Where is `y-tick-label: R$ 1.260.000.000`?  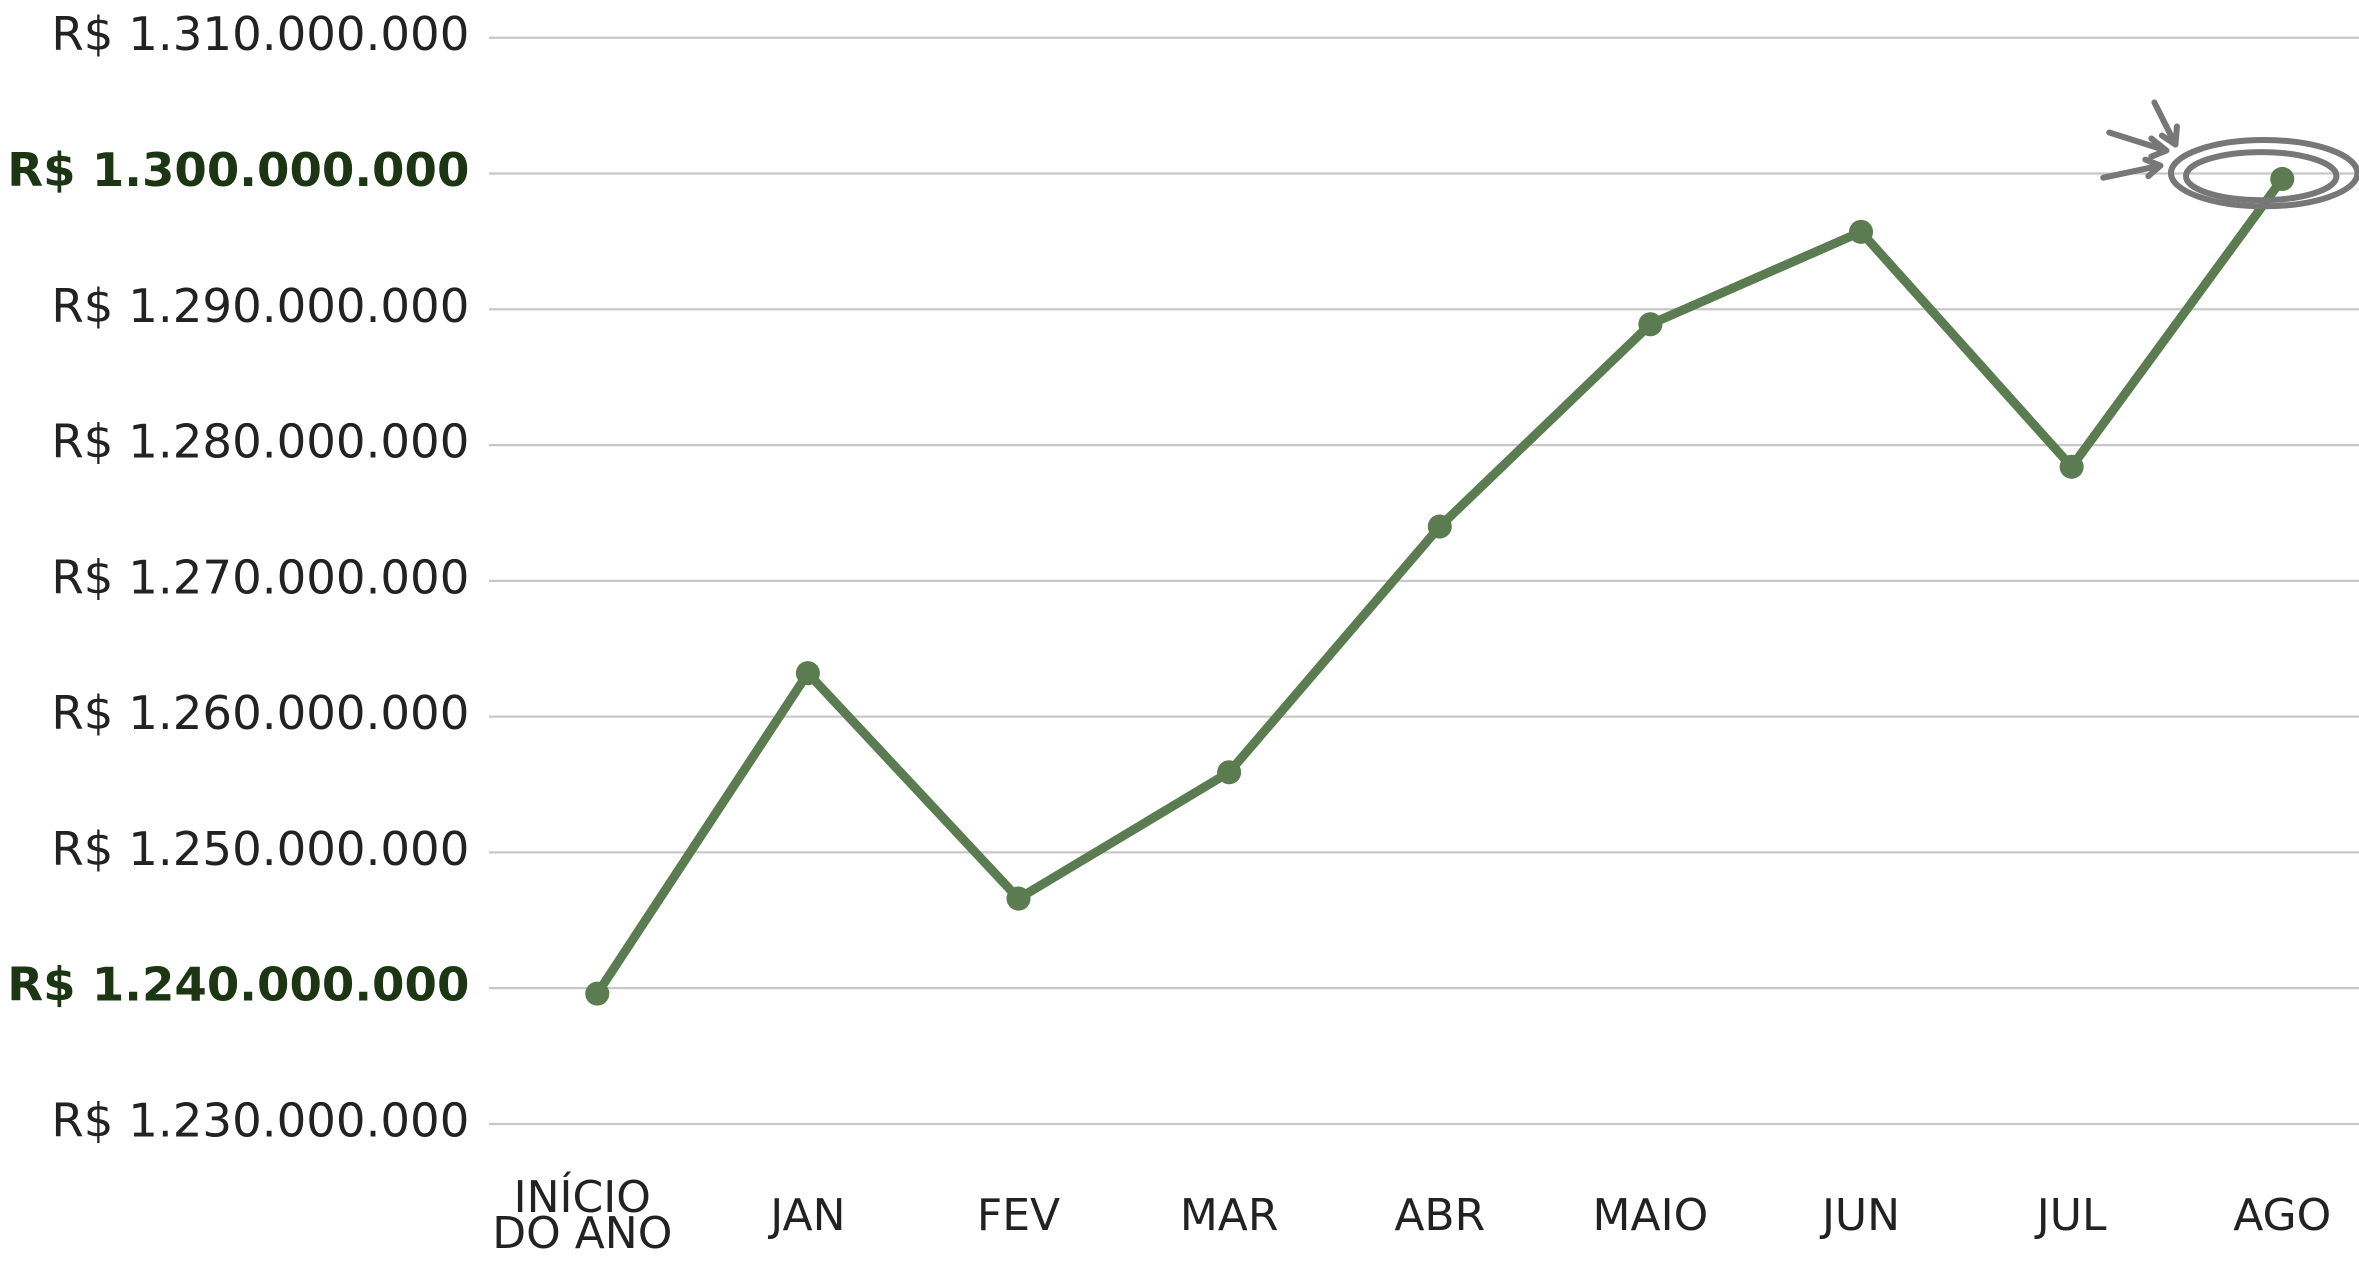
y-tick-label: R$ 1.260.000.000 is located at coordinates (260, 713).